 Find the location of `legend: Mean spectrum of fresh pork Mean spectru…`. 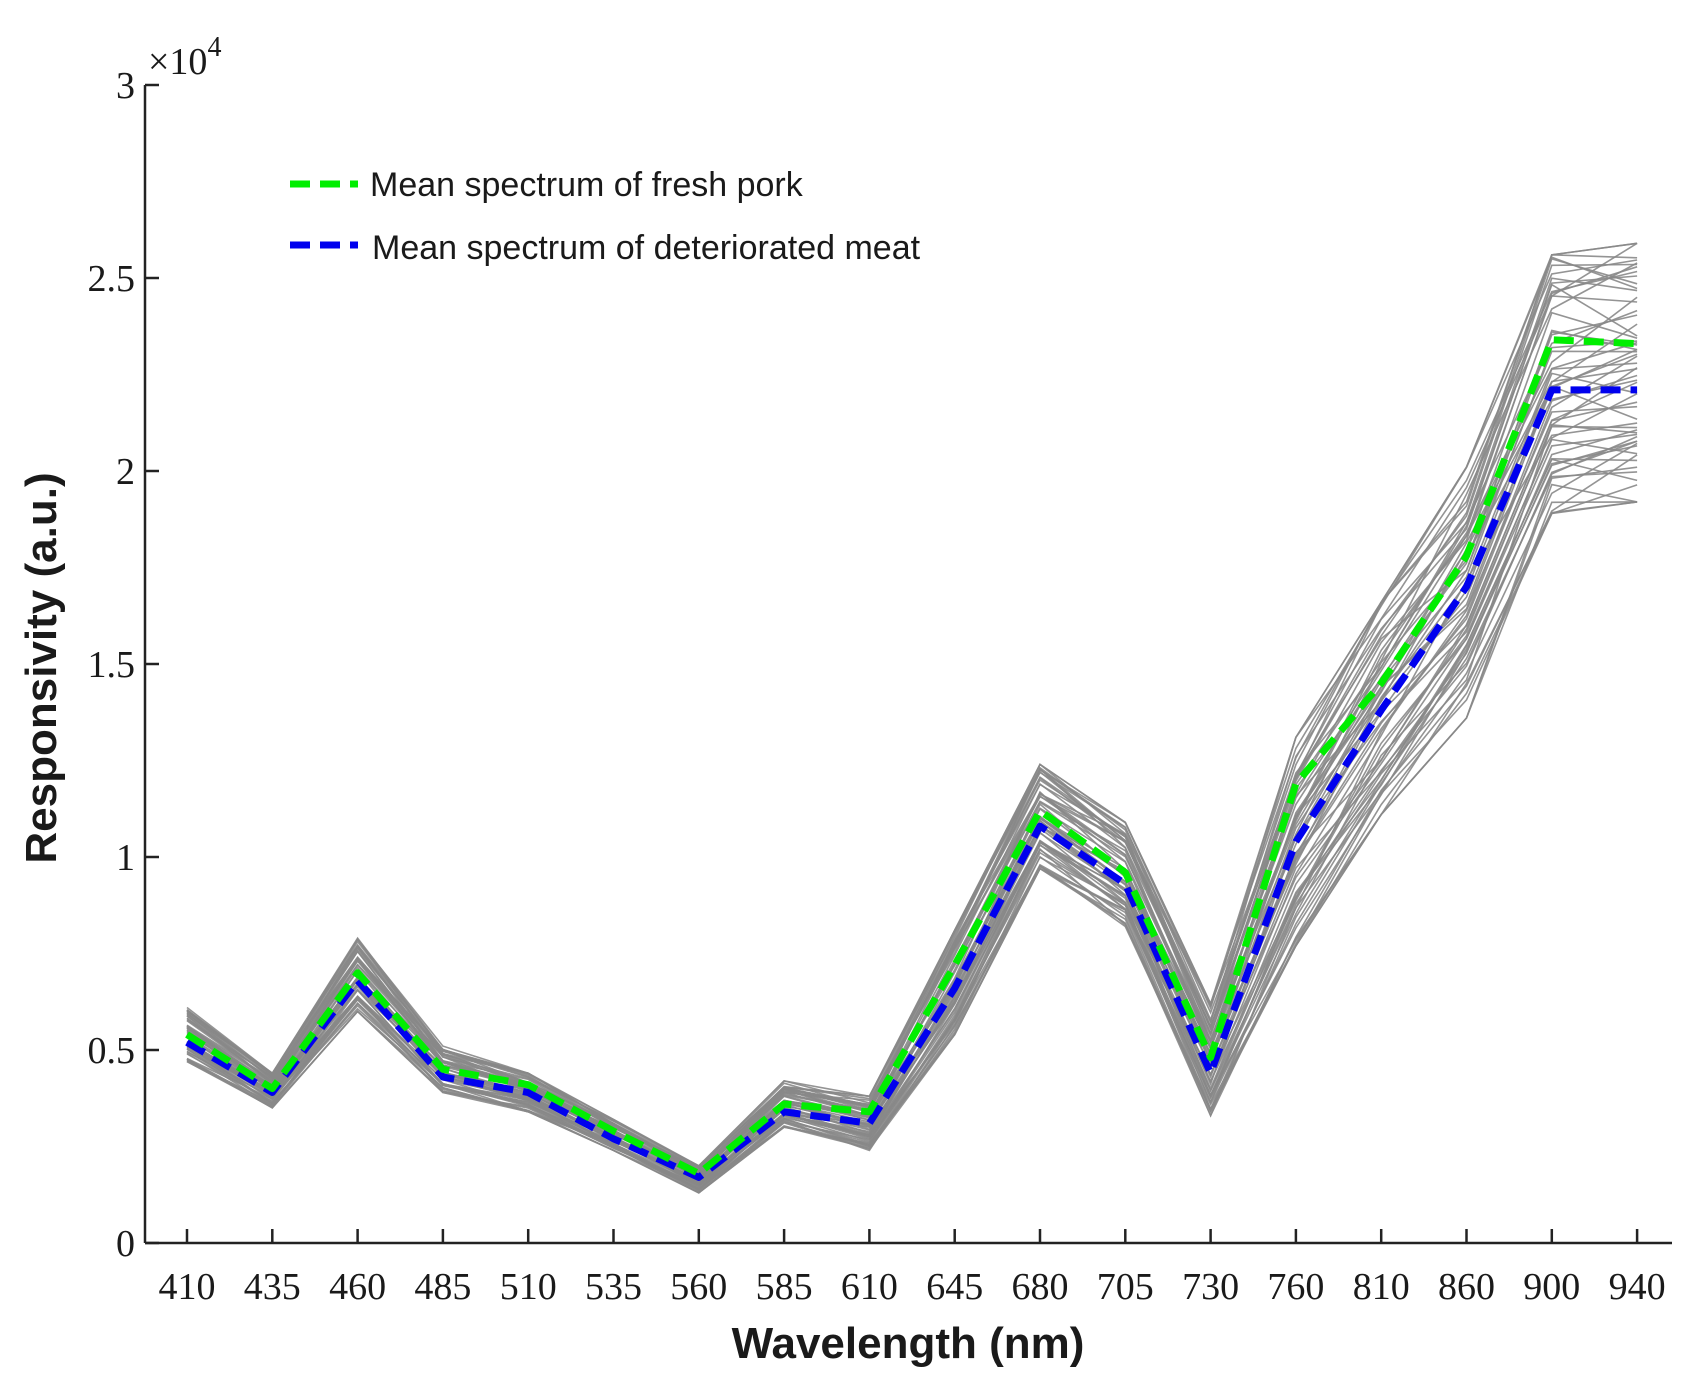

legend: Mean spectrum of fresh pork Mean spectru… is located at coordinates (605, 216).